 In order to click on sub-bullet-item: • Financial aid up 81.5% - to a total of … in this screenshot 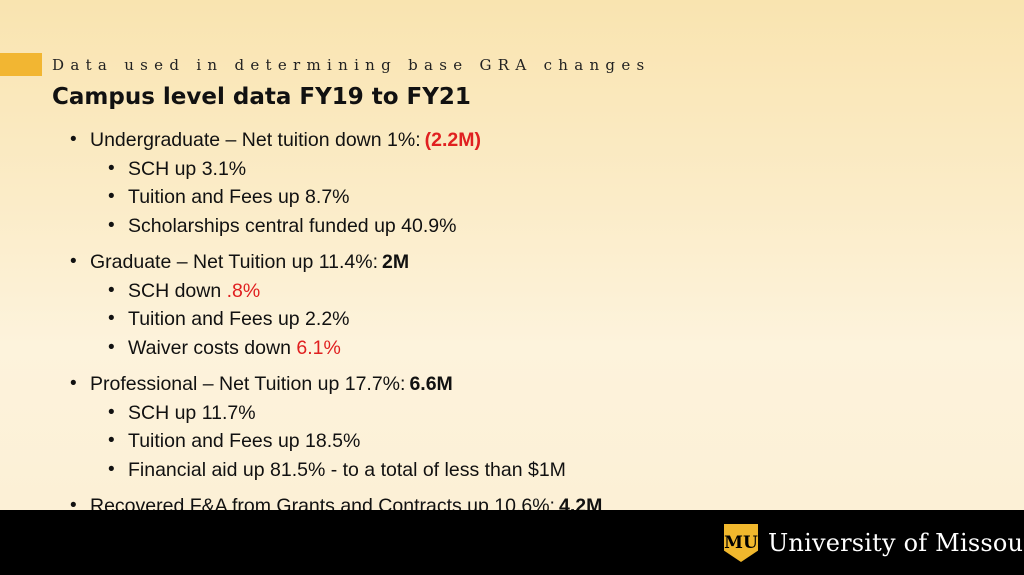, I will do `click(336, 470)`.